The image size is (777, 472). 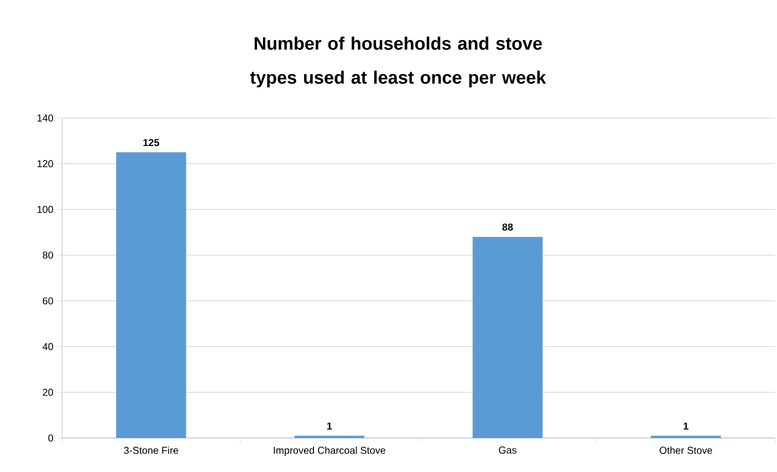 What do you see at coordinates (46, 164) in the screenshot?
I see `y-tick-label: 120` at bounding box center [46, 164].